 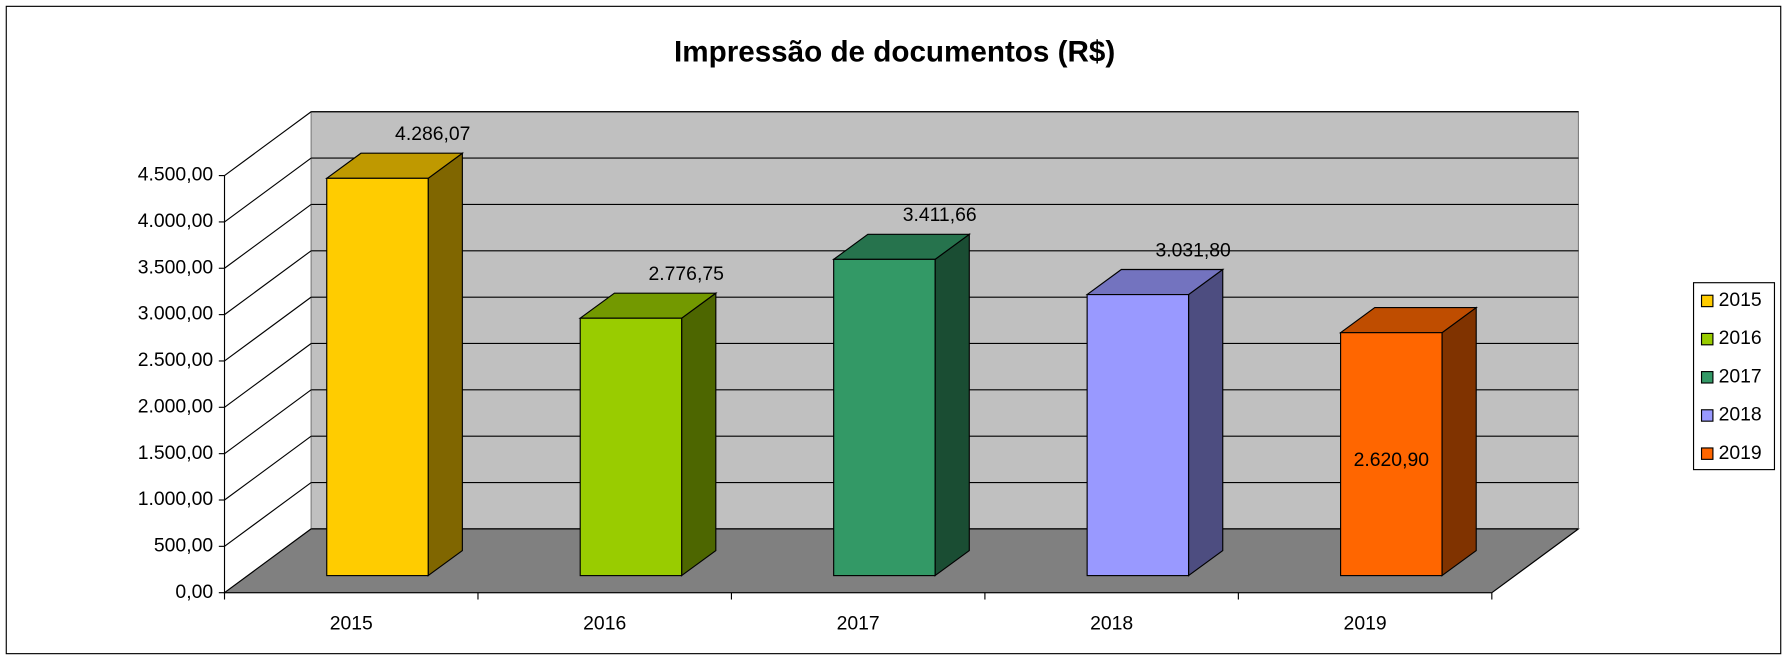 I want to click on y-tick-label: 2.000,00, so click(x=176, y=406).